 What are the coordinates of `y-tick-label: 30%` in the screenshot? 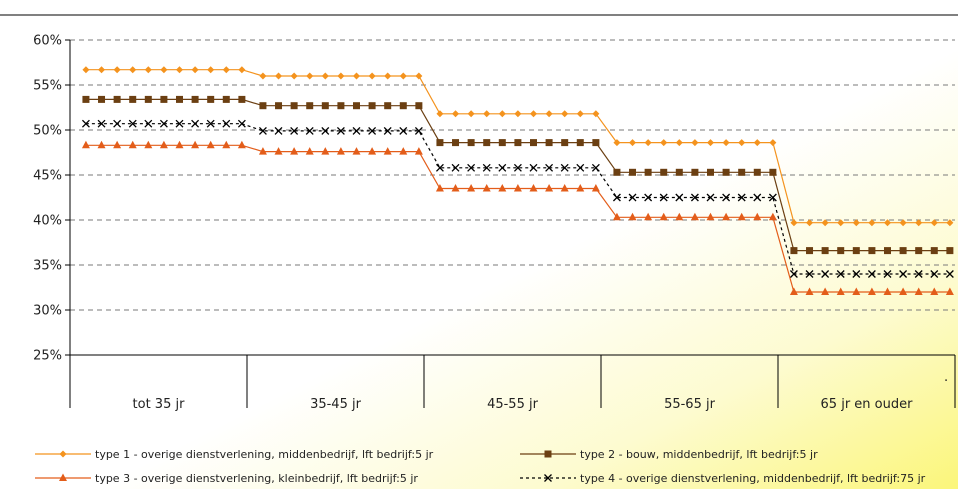 It's located at (47, 311).